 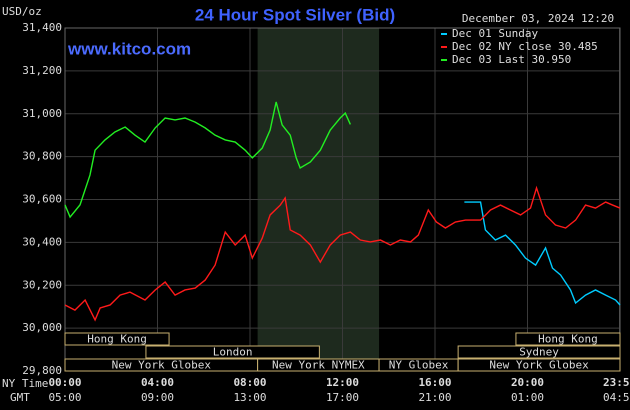 I want to click on legend-label: Dec 01 Sunday, so click(x=495, y=33).